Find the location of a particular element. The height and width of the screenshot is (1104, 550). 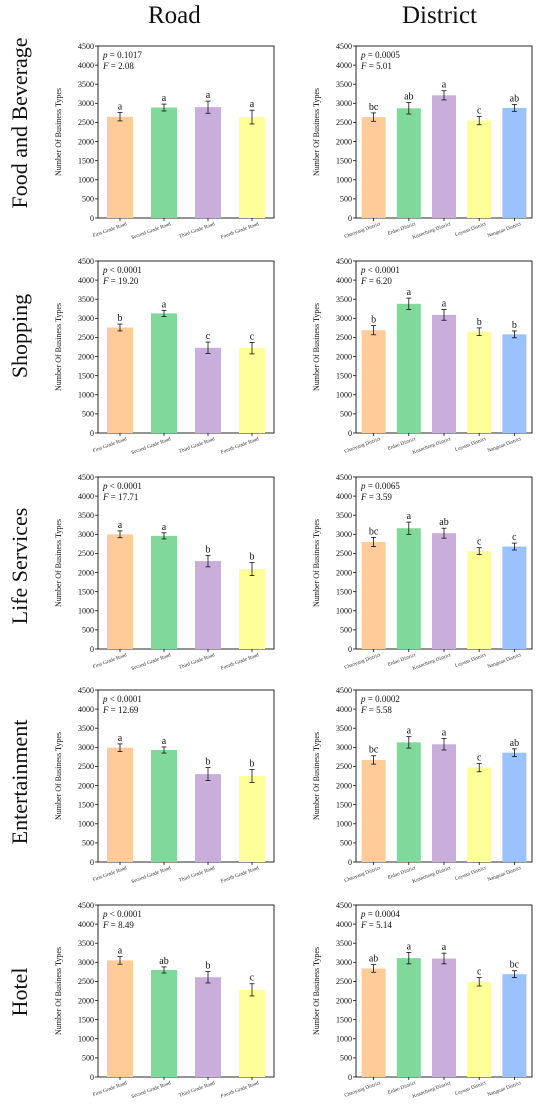

f-statistic-annotation: F = 5.14 is located at coordinates (376, 925).